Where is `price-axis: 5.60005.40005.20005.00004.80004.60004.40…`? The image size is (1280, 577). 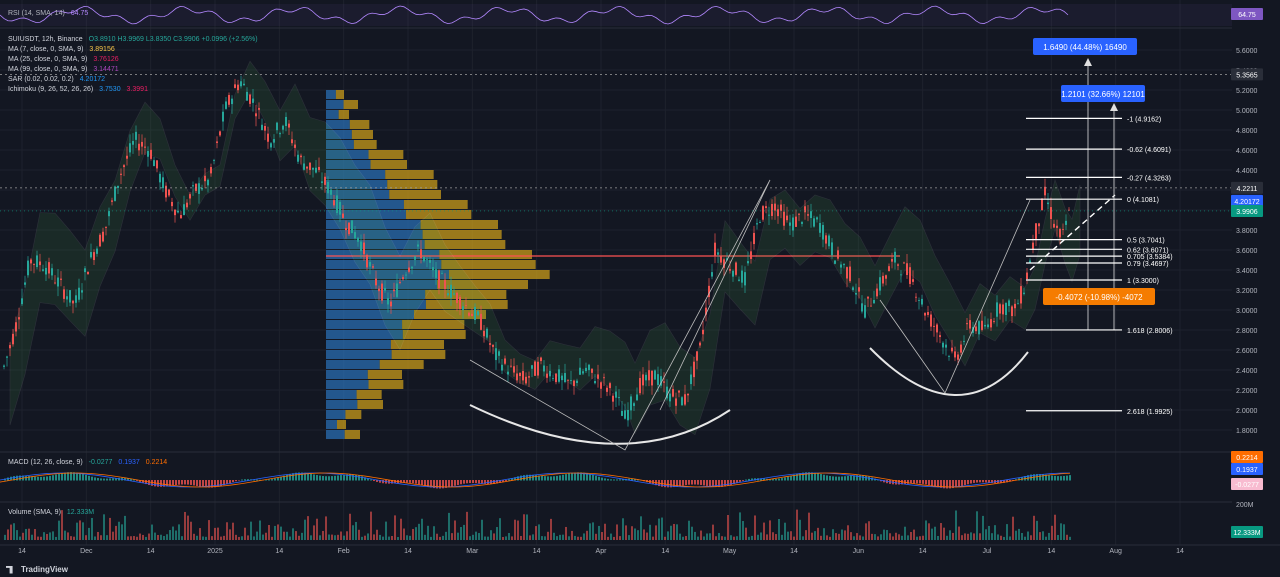
price-axis: 5.60005.40005.20005.00004.80004.60004.40… is located at coordinates (1247, 278).